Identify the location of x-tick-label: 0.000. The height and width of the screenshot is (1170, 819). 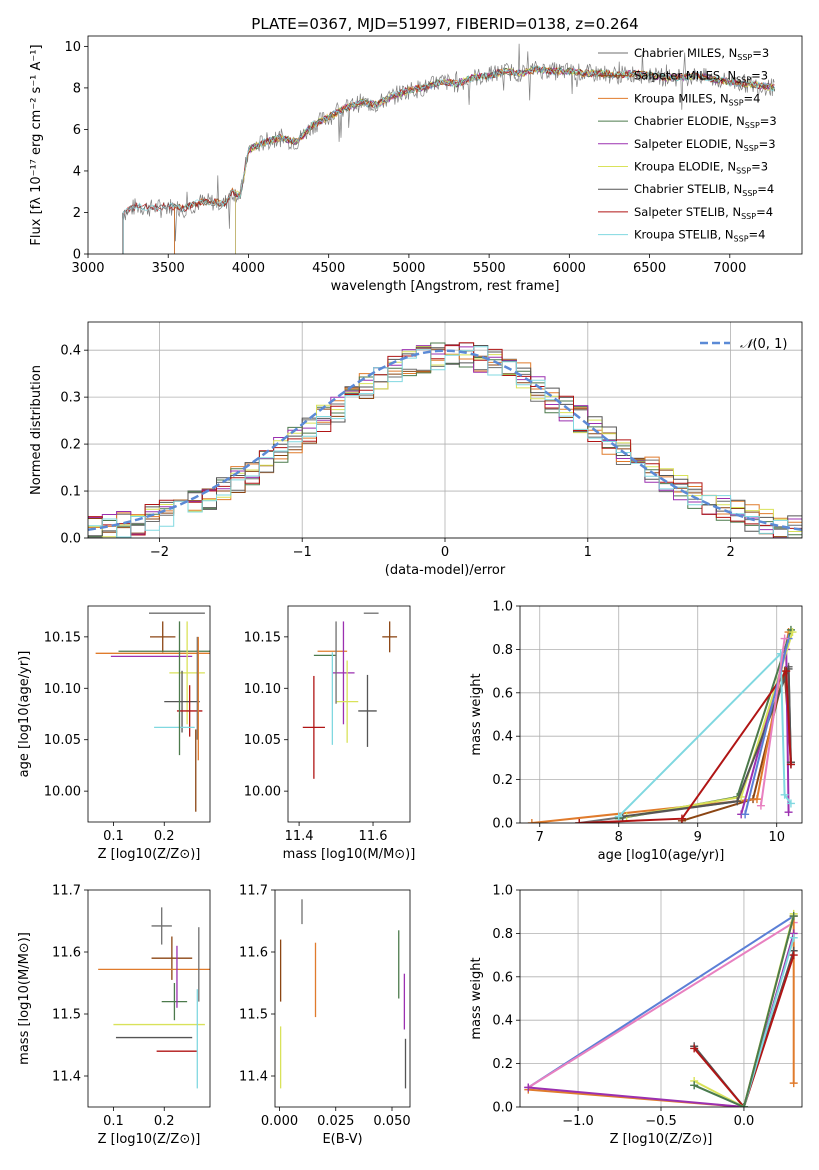
(279, 1121).